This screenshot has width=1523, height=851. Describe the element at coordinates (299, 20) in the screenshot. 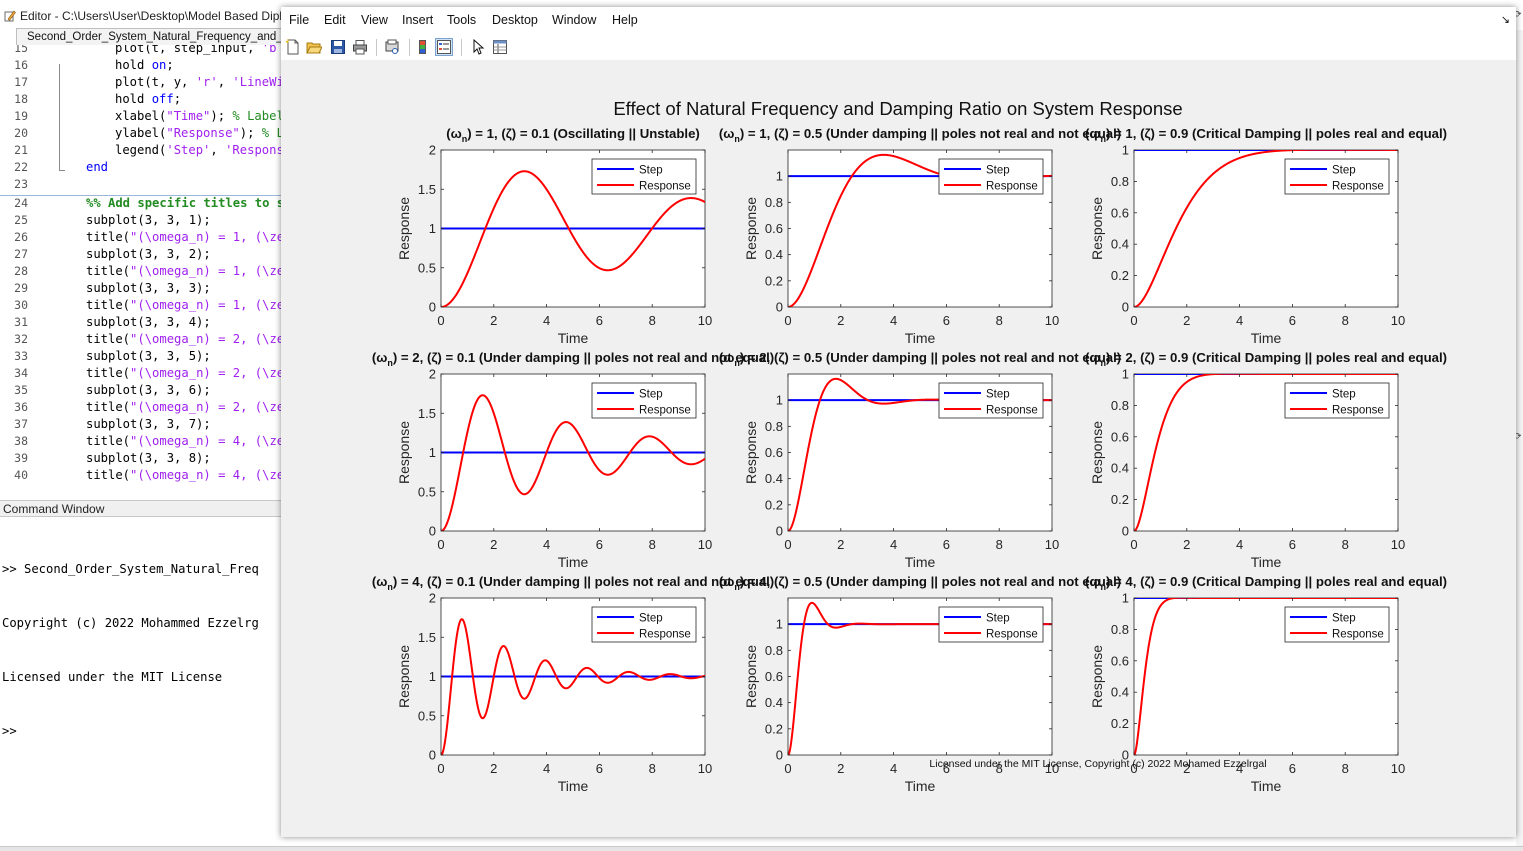

I see `menu-file: File` at that location.